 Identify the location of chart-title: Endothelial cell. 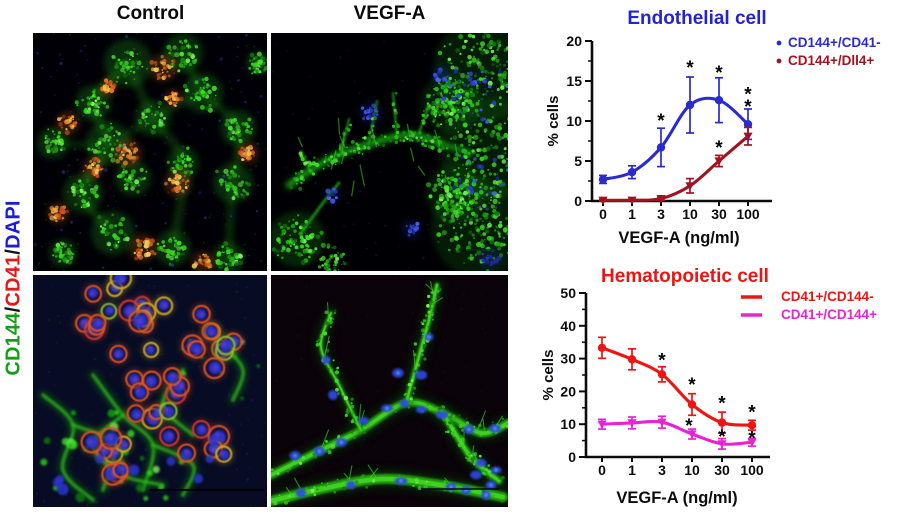
(696, 18).